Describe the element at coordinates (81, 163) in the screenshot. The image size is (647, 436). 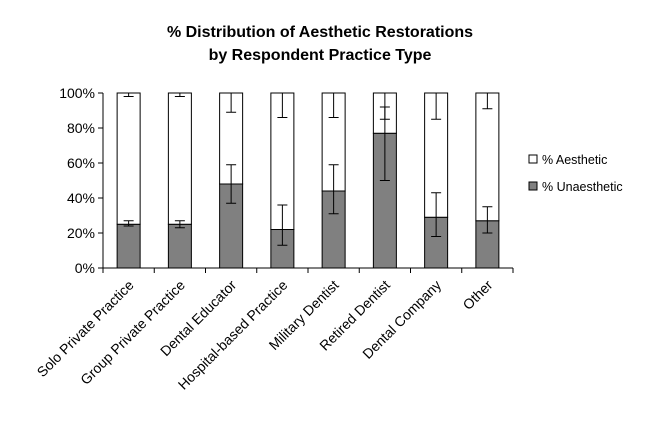
I see `y-tick-label: 60%` at that location.